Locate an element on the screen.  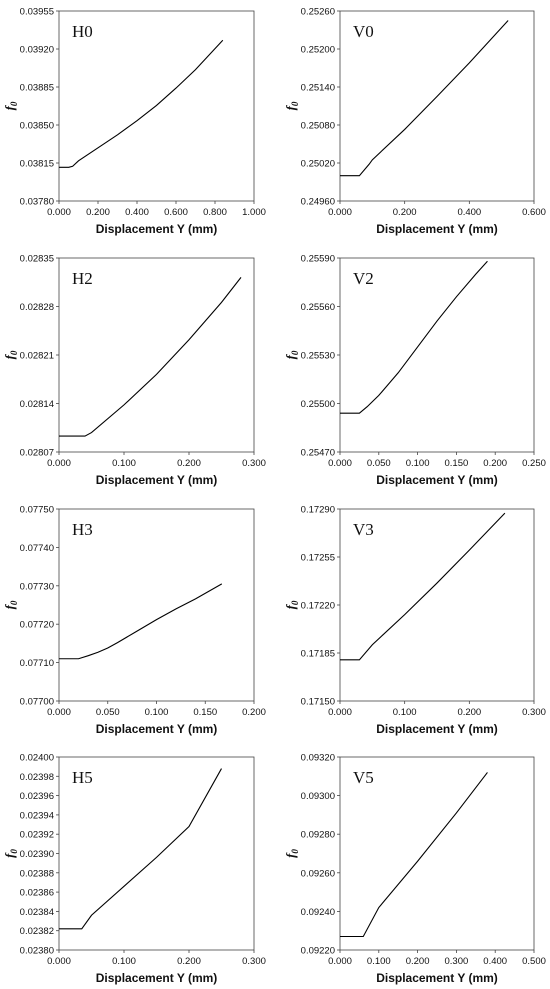
y-tick-label: 0.17290 is located at coordinates (318, 510).